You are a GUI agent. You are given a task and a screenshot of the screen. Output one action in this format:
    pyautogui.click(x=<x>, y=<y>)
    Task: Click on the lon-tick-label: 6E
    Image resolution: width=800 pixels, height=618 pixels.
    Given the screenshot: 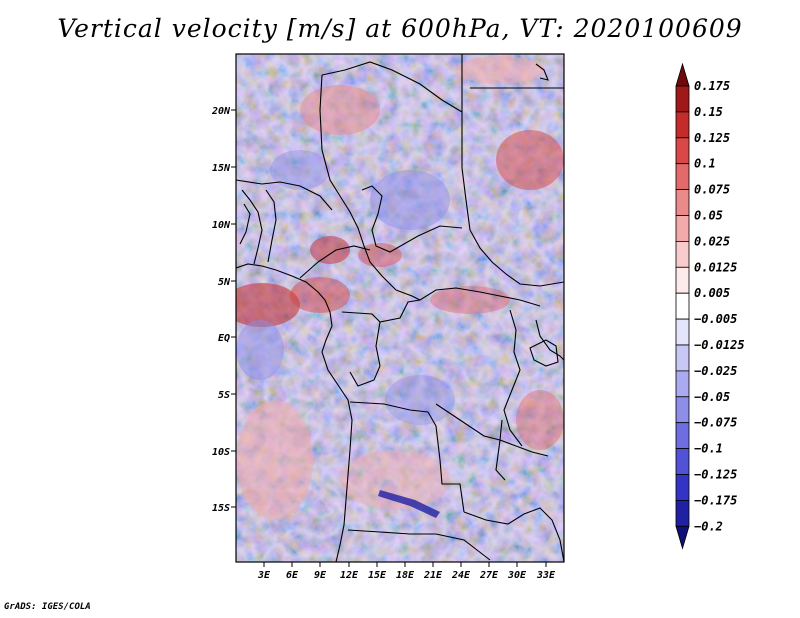 What is the action you would take?
    pyautogui.click(x=292, y=575)
    